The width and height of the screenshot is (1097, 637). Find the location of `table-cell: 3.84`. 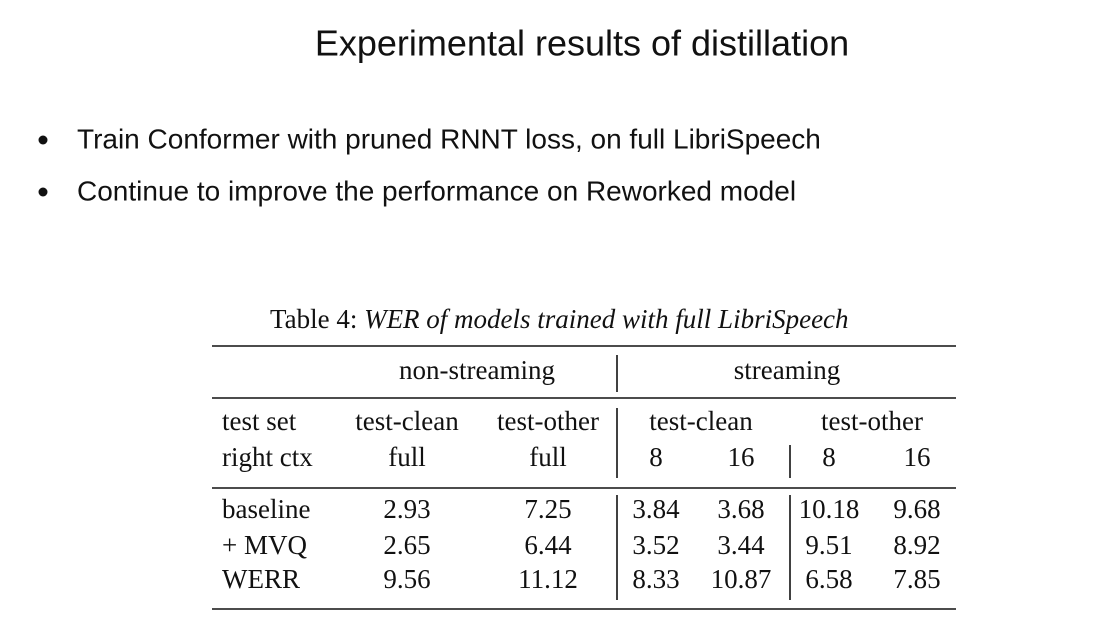

table-cell: 3.84 is located at coordinates (656, 509).